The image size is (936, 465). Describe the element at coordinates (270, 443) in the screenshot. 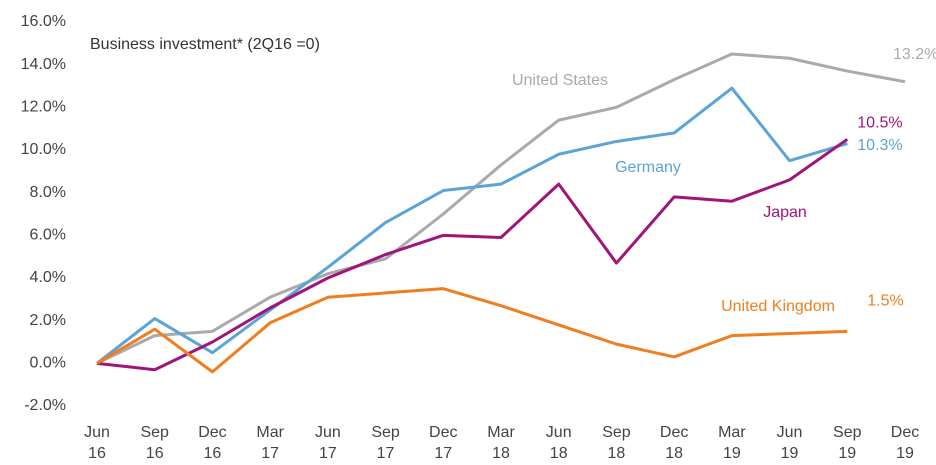

I see `x-tick-label: Mar 17` at that location.